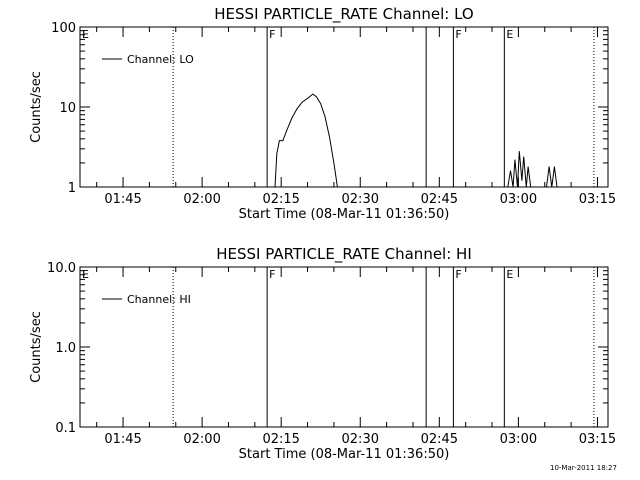 This screenshot has width=640, height=480. What do you see at coordinates (280, 199) in the screenshot?
I see `panel-1-x-tick-label: 02:15` at bounding box center [280, 199].